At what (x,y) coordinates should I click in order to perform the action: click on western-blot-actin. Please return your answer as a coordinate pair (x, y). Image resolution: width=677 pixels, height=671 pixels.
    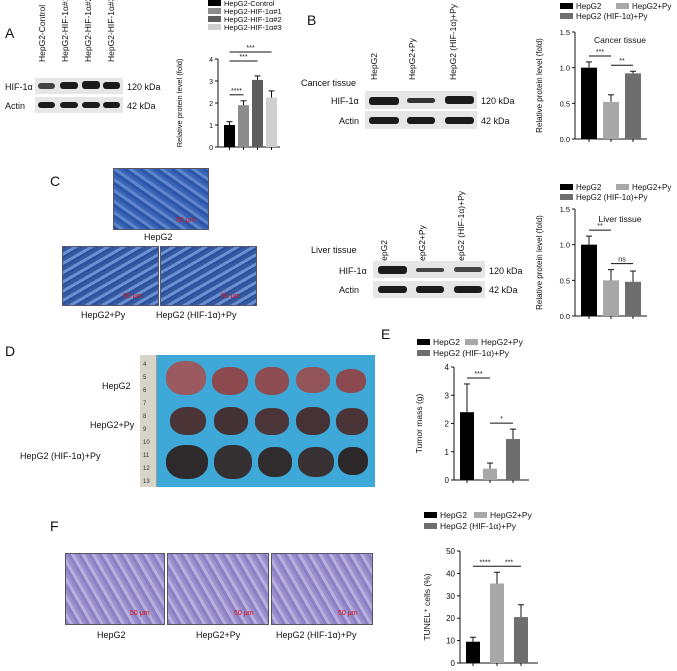
    Looking at the image, I should click on (429, 289).